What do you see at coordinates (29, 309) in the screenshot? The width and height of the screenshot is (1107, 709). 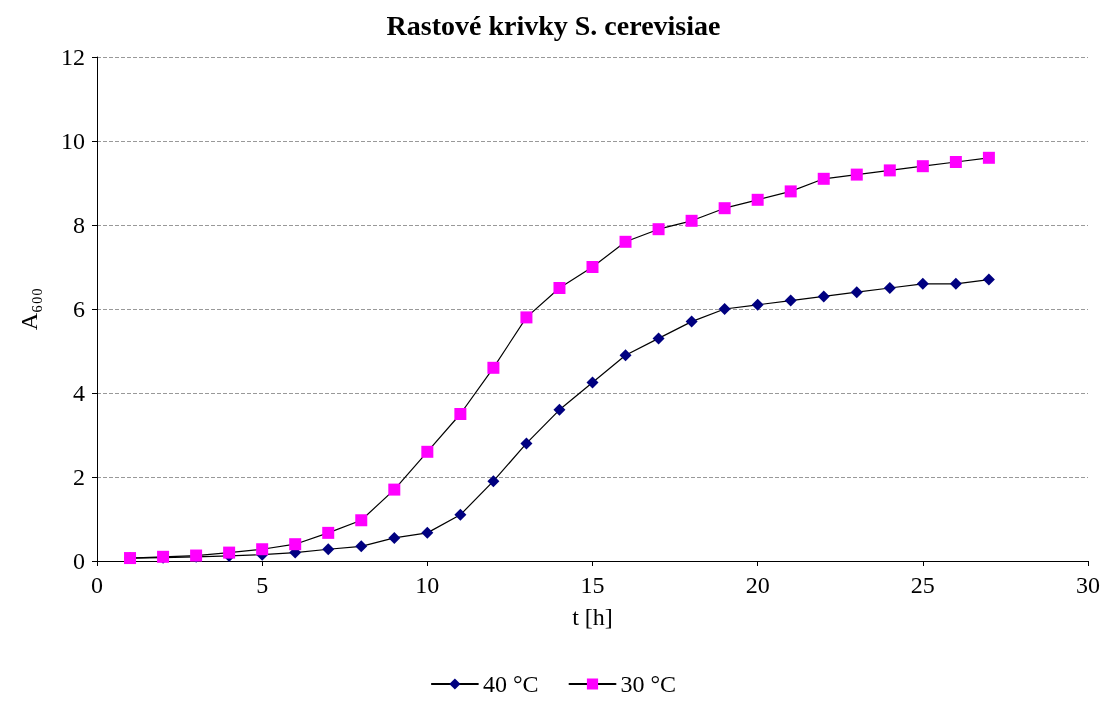 I see `y-axis-title: A₆₀₀` at bounding box center [29, 309].